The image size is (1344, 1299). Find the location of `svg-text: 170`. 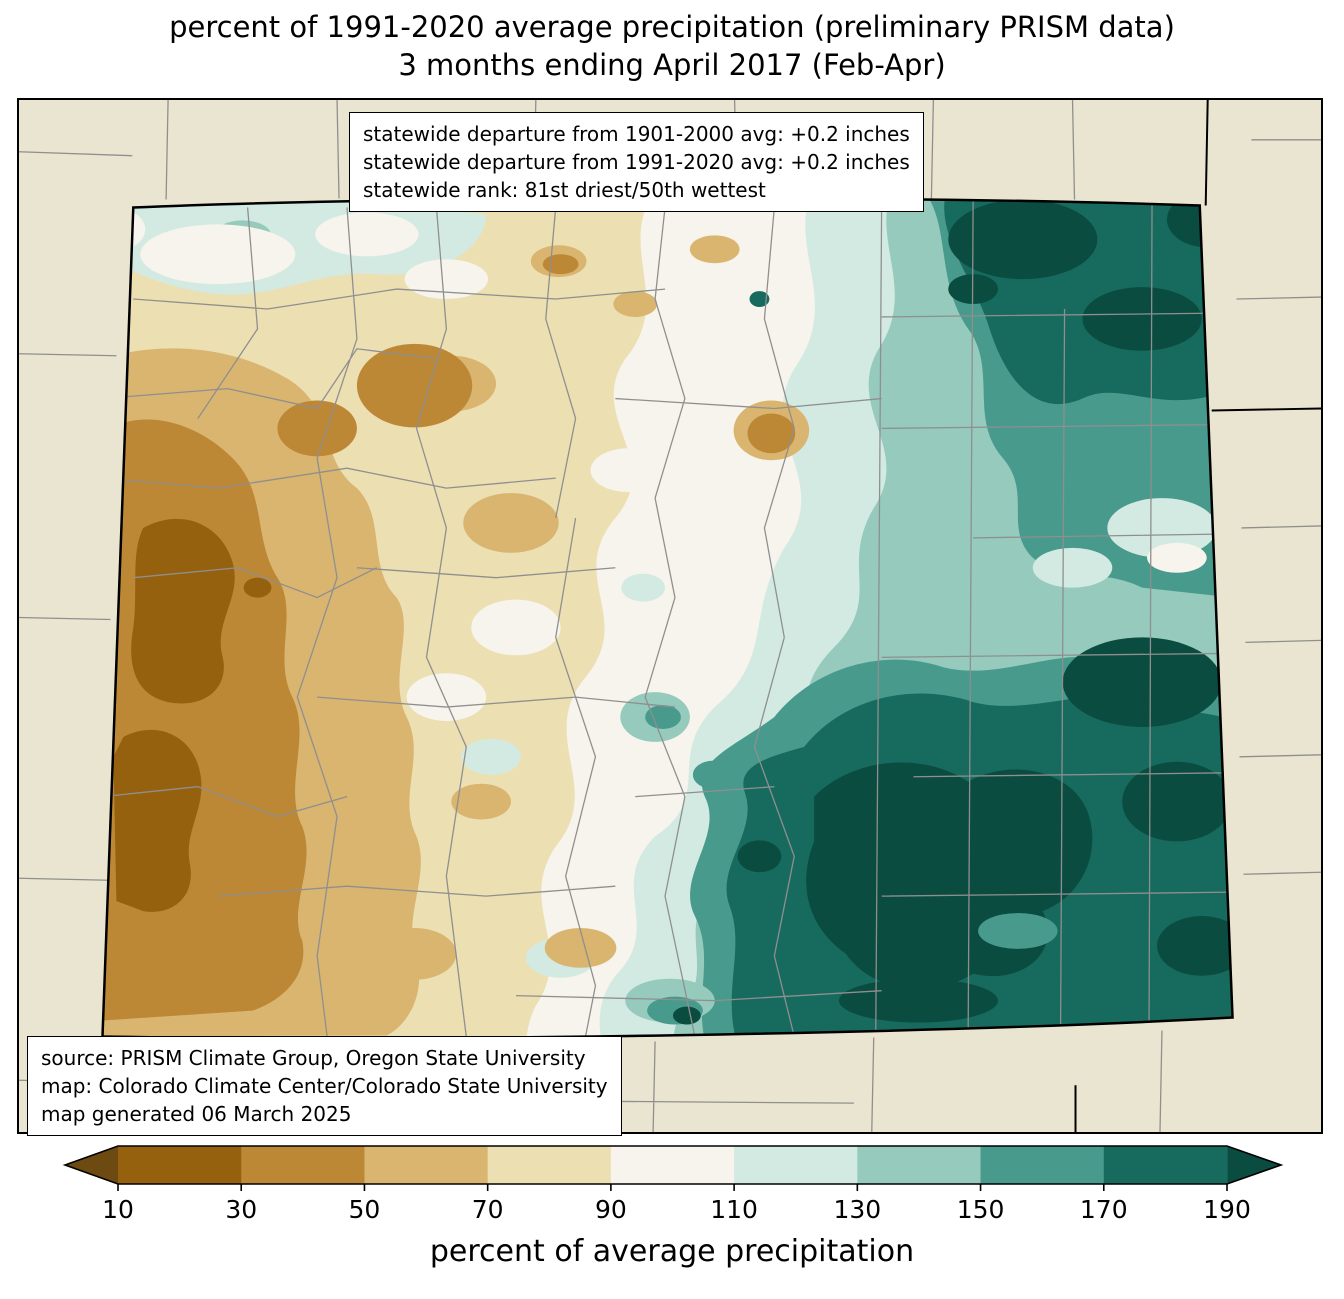

svg-text: 170 is located at coordinates (1104, 1209).